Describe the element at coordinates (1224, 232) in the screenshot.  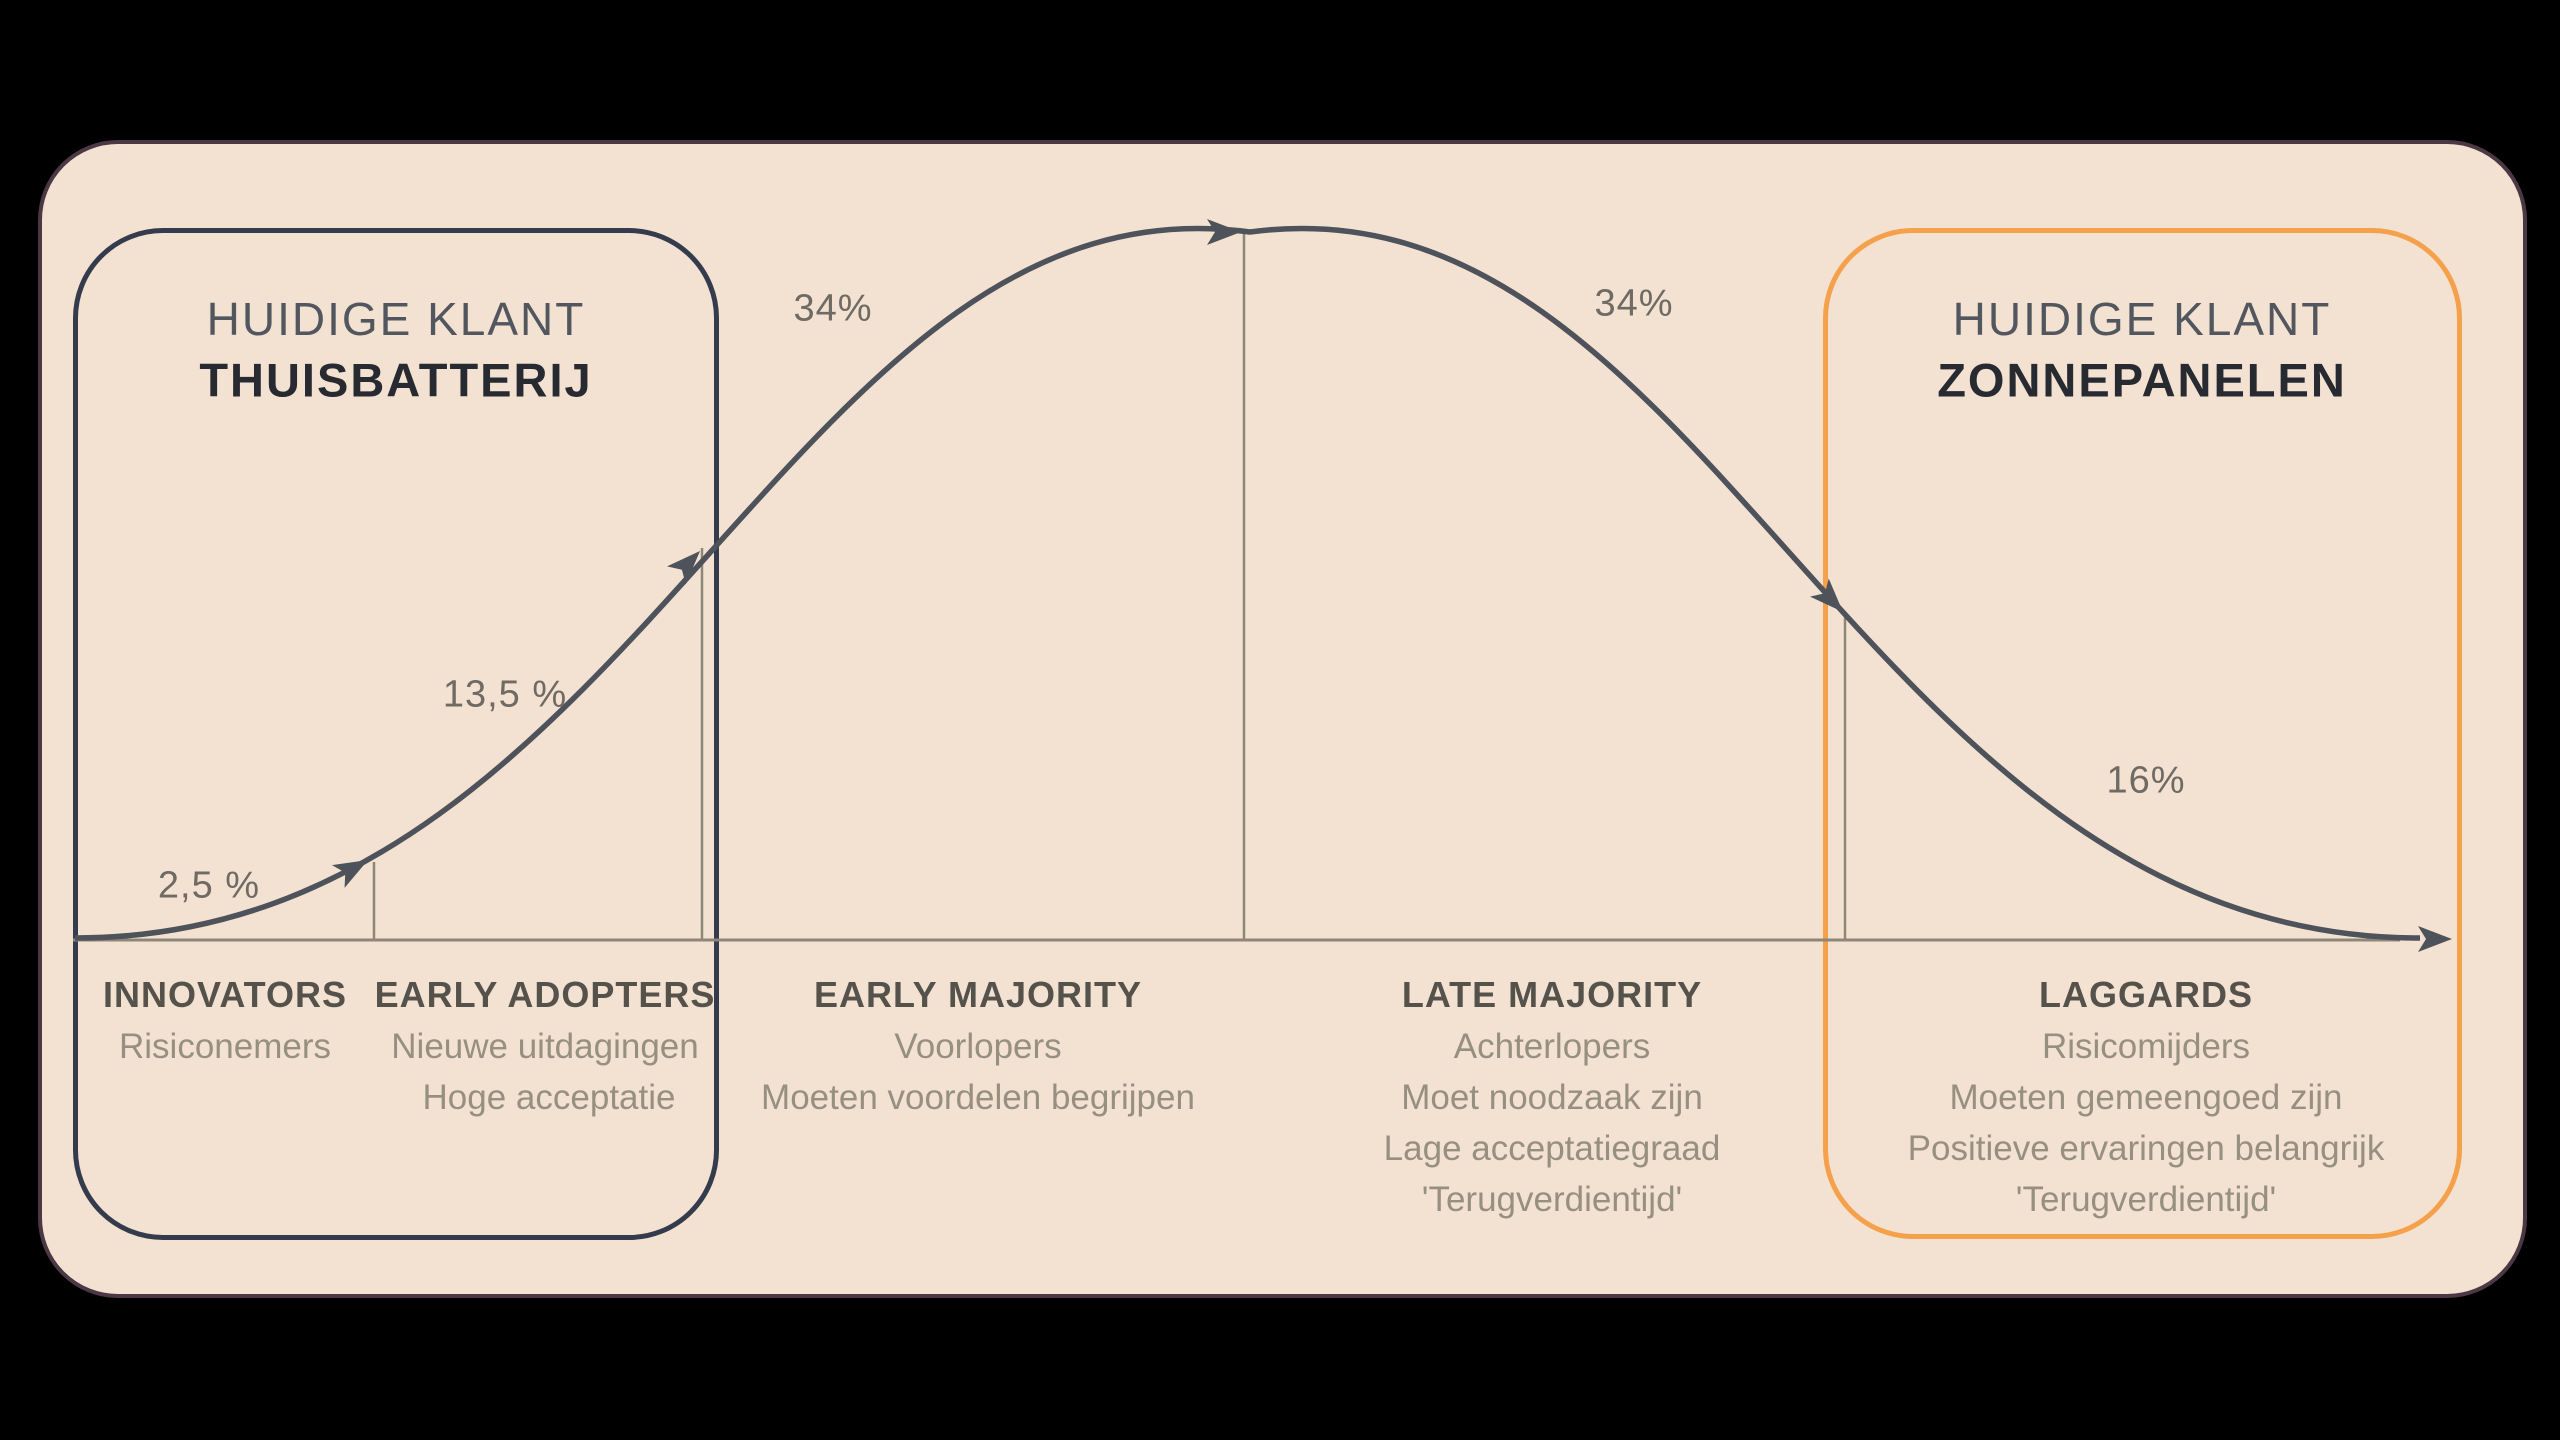
I see `arrowhead-peak-icon` at that location.